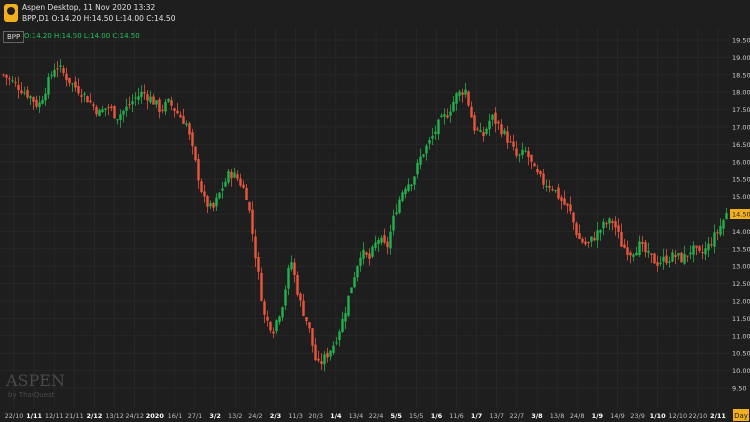 The width and height of the screenshot is (750, 422). Describe the element at coordinates (577, 416) in the screenshot. I see `x-tick-label: 24/8` at that location.